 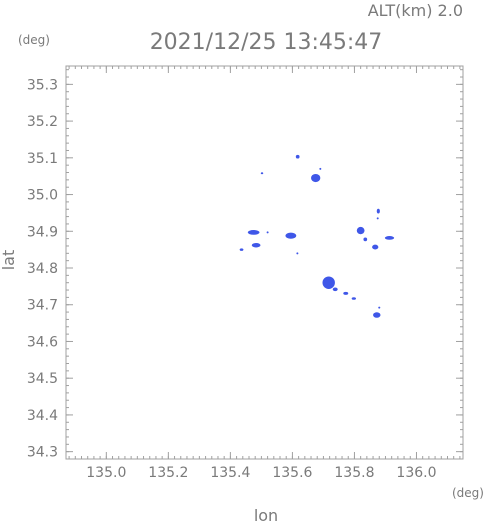 What do you see at coordinates (42, 342) in the screenshot?
I see `y-tick-label: 34.6` at bounding box center [42, 342].